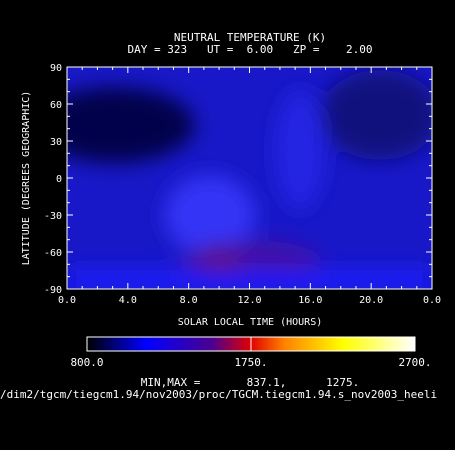 The image size is (455, 450). I want to click on colorbar-min-label: 800.0, so click(86, 362).